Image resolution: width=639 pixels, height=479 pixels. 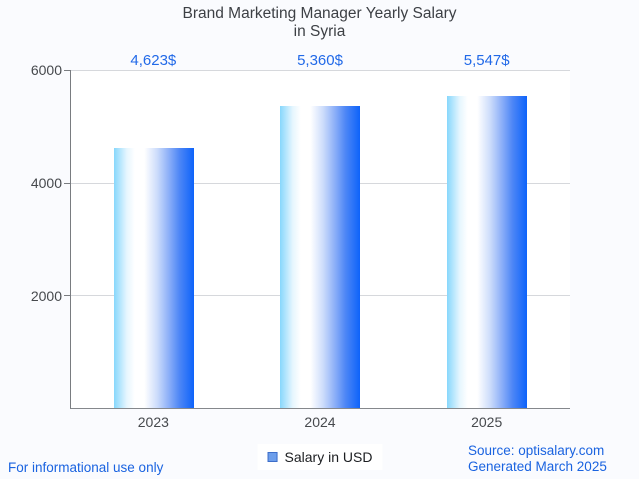 I want to click on x-axis-labels: 2023 2024 2025, so click(x=320, y=422).